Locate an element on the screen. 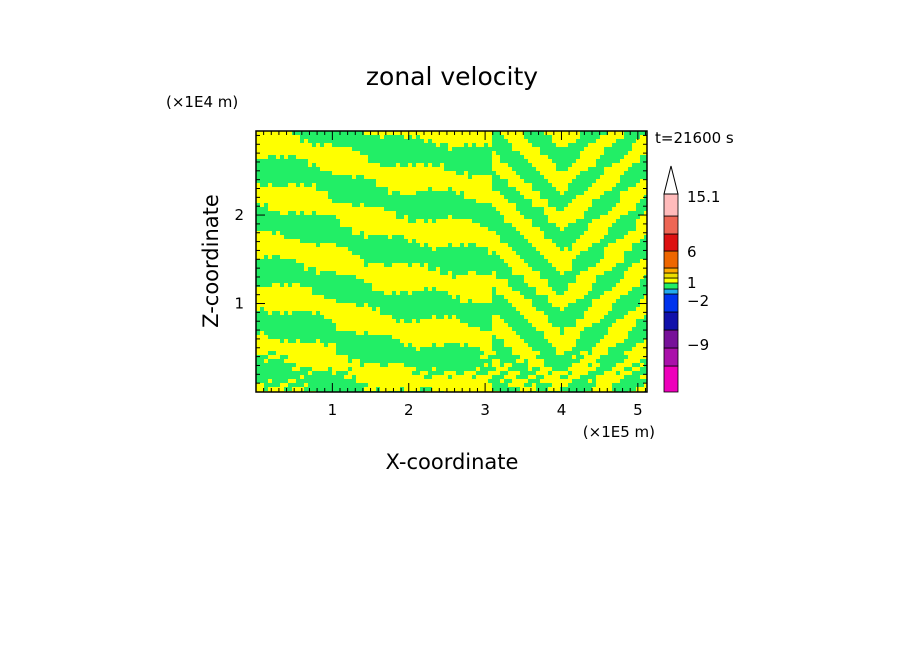 The image size is (904, 654). colorbar: 15.1 6 1−2 −9 is located at coordinates (691, 279).